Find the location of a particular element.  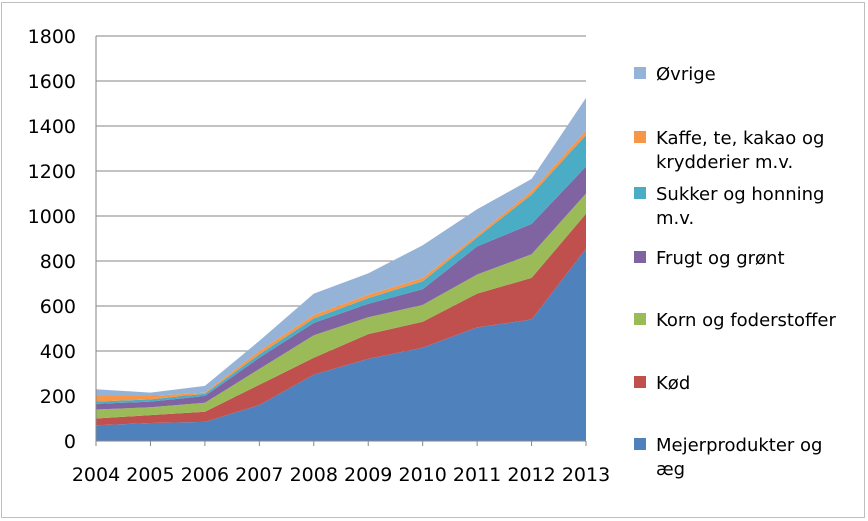

legend-label: Kød is located at coordinates (673, 383).